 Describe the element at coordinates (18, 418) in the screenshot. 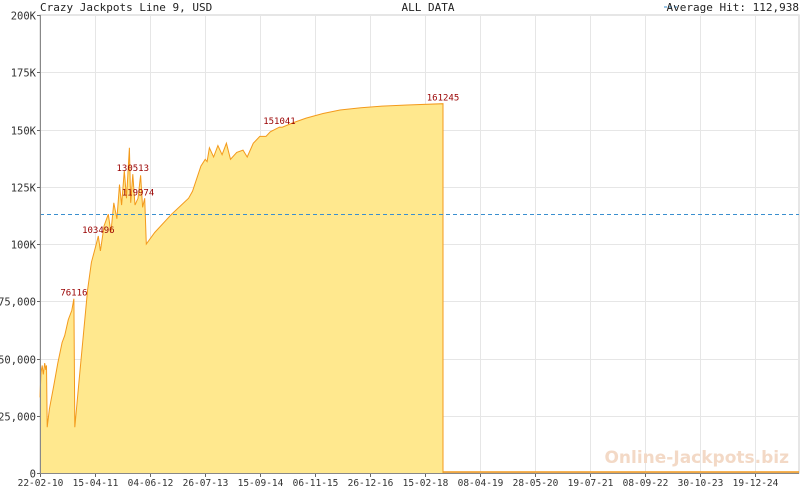

I see `y-tick-label: 25,000` at that location.